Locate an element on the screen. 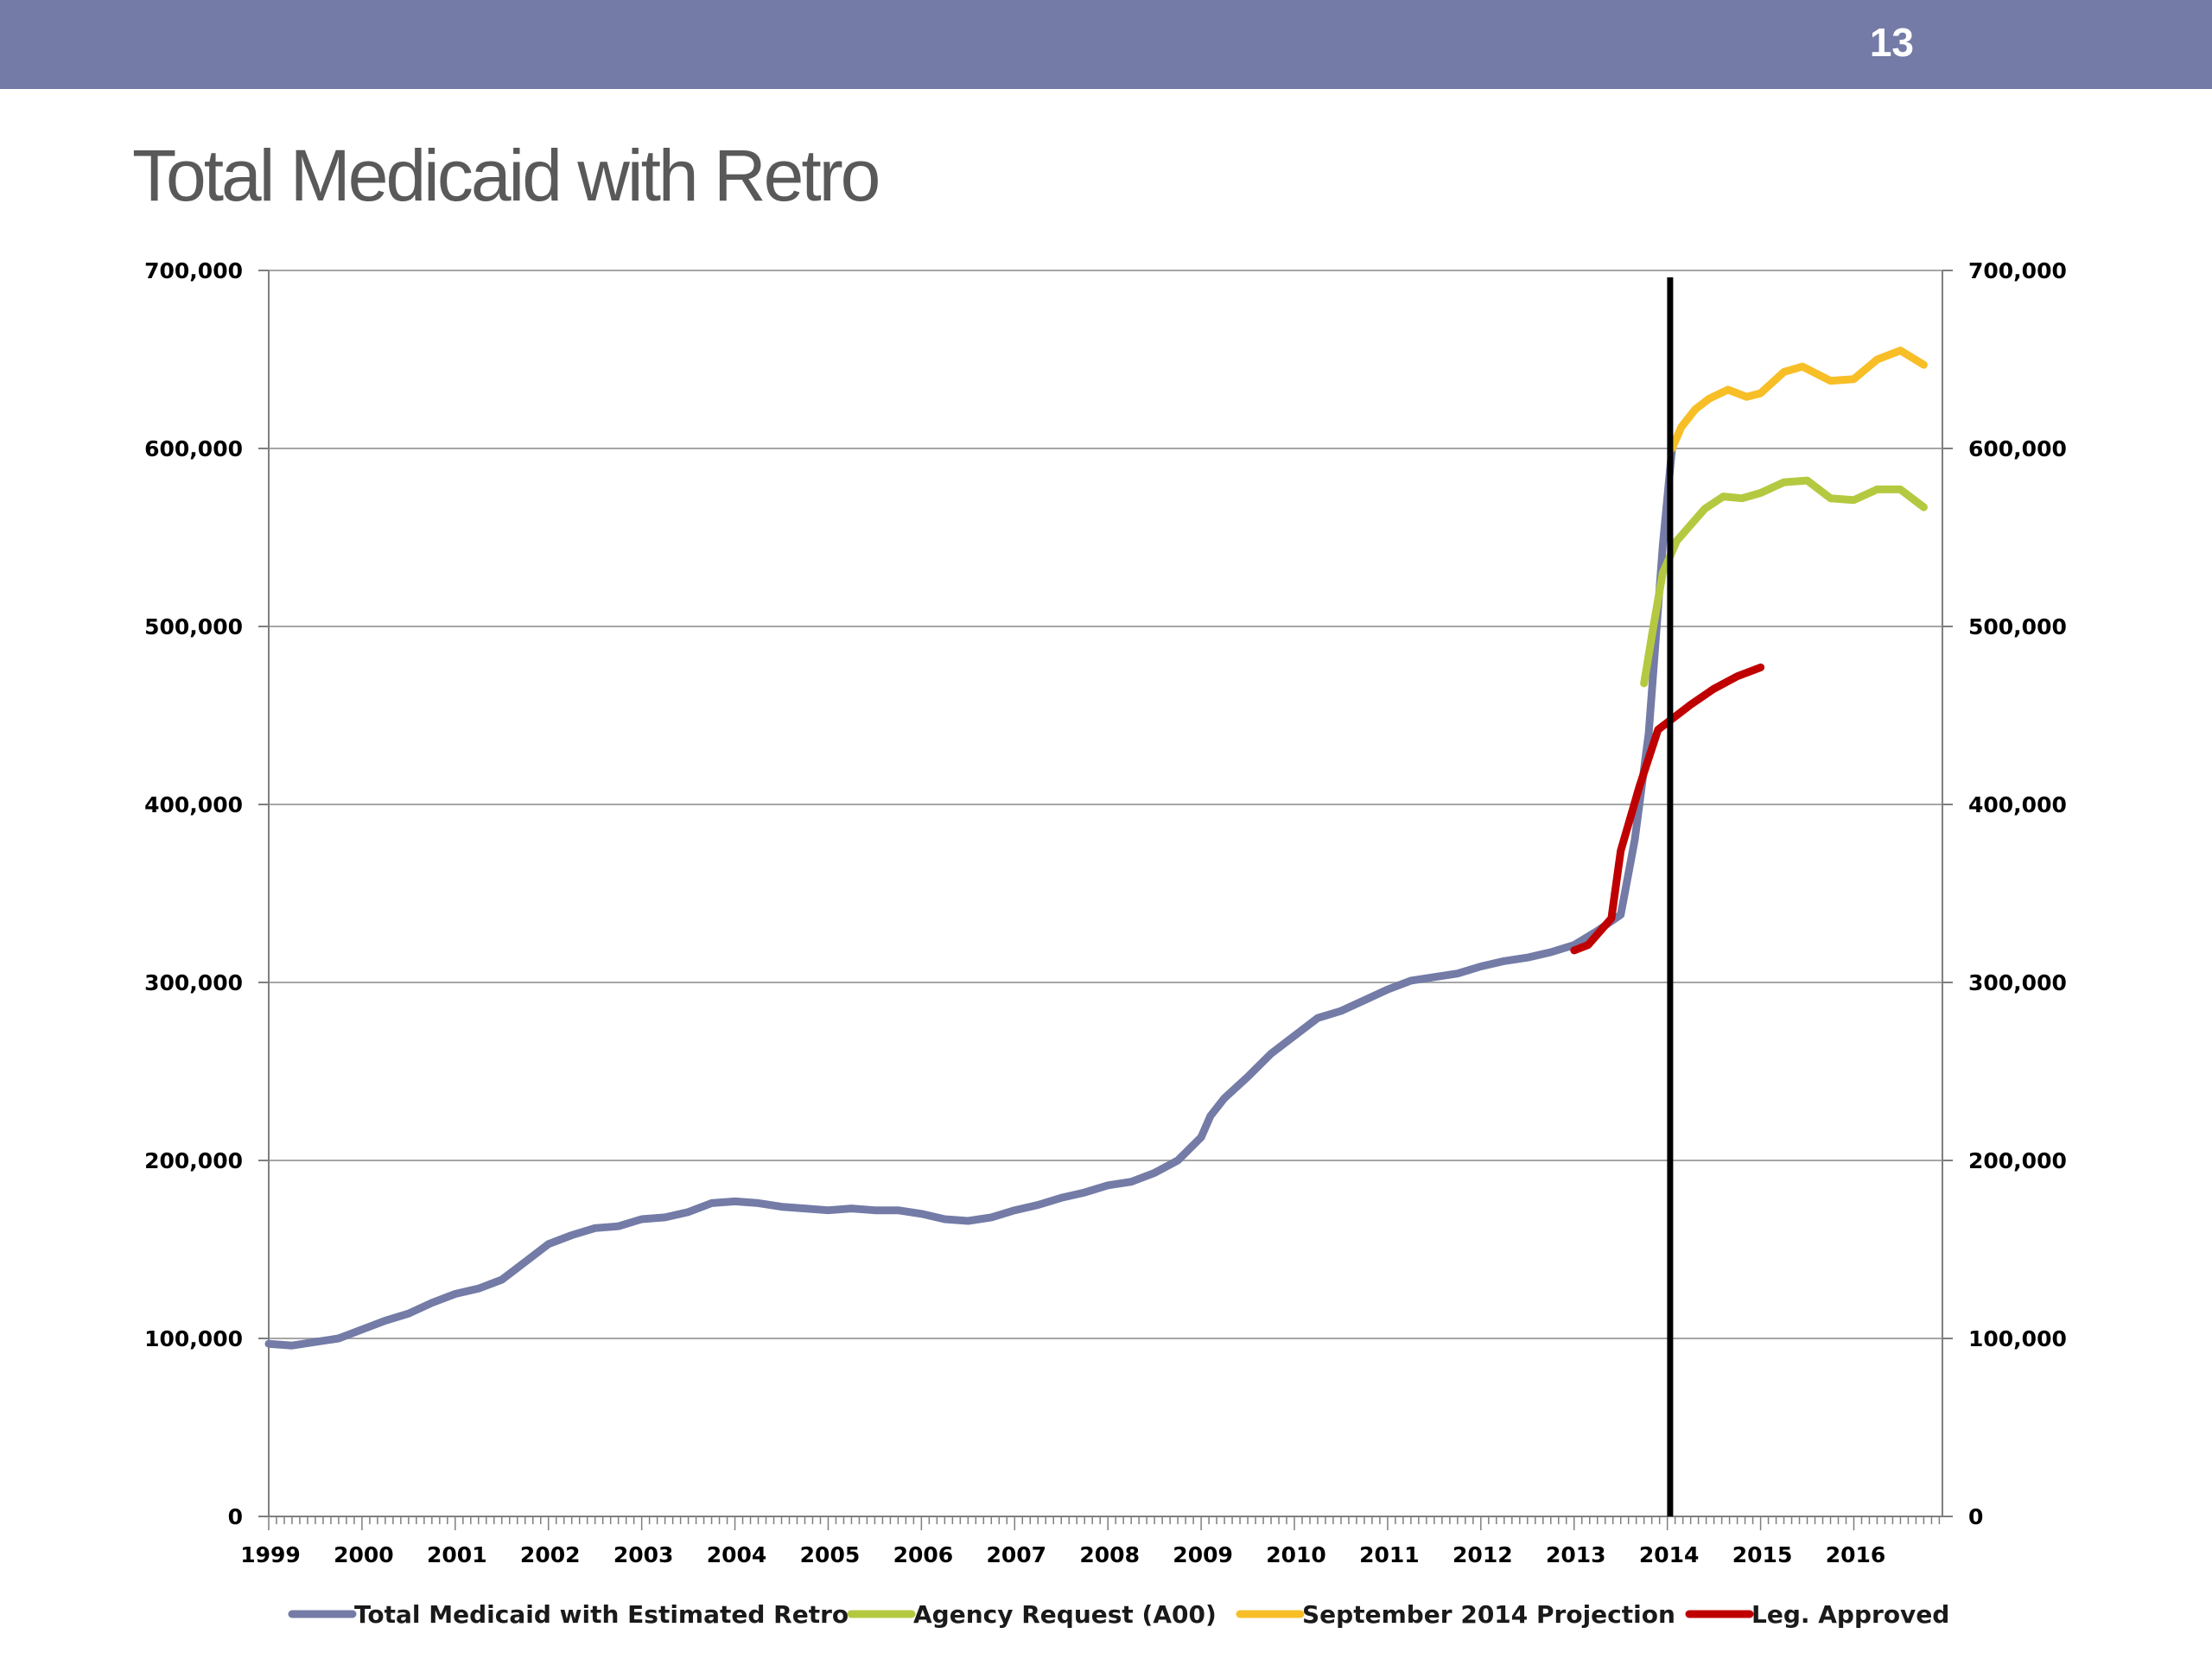 The height and width of the screenshot is (1659, 2212). y-tick-label-left: 300,000 is located at coordinates (193, 982).